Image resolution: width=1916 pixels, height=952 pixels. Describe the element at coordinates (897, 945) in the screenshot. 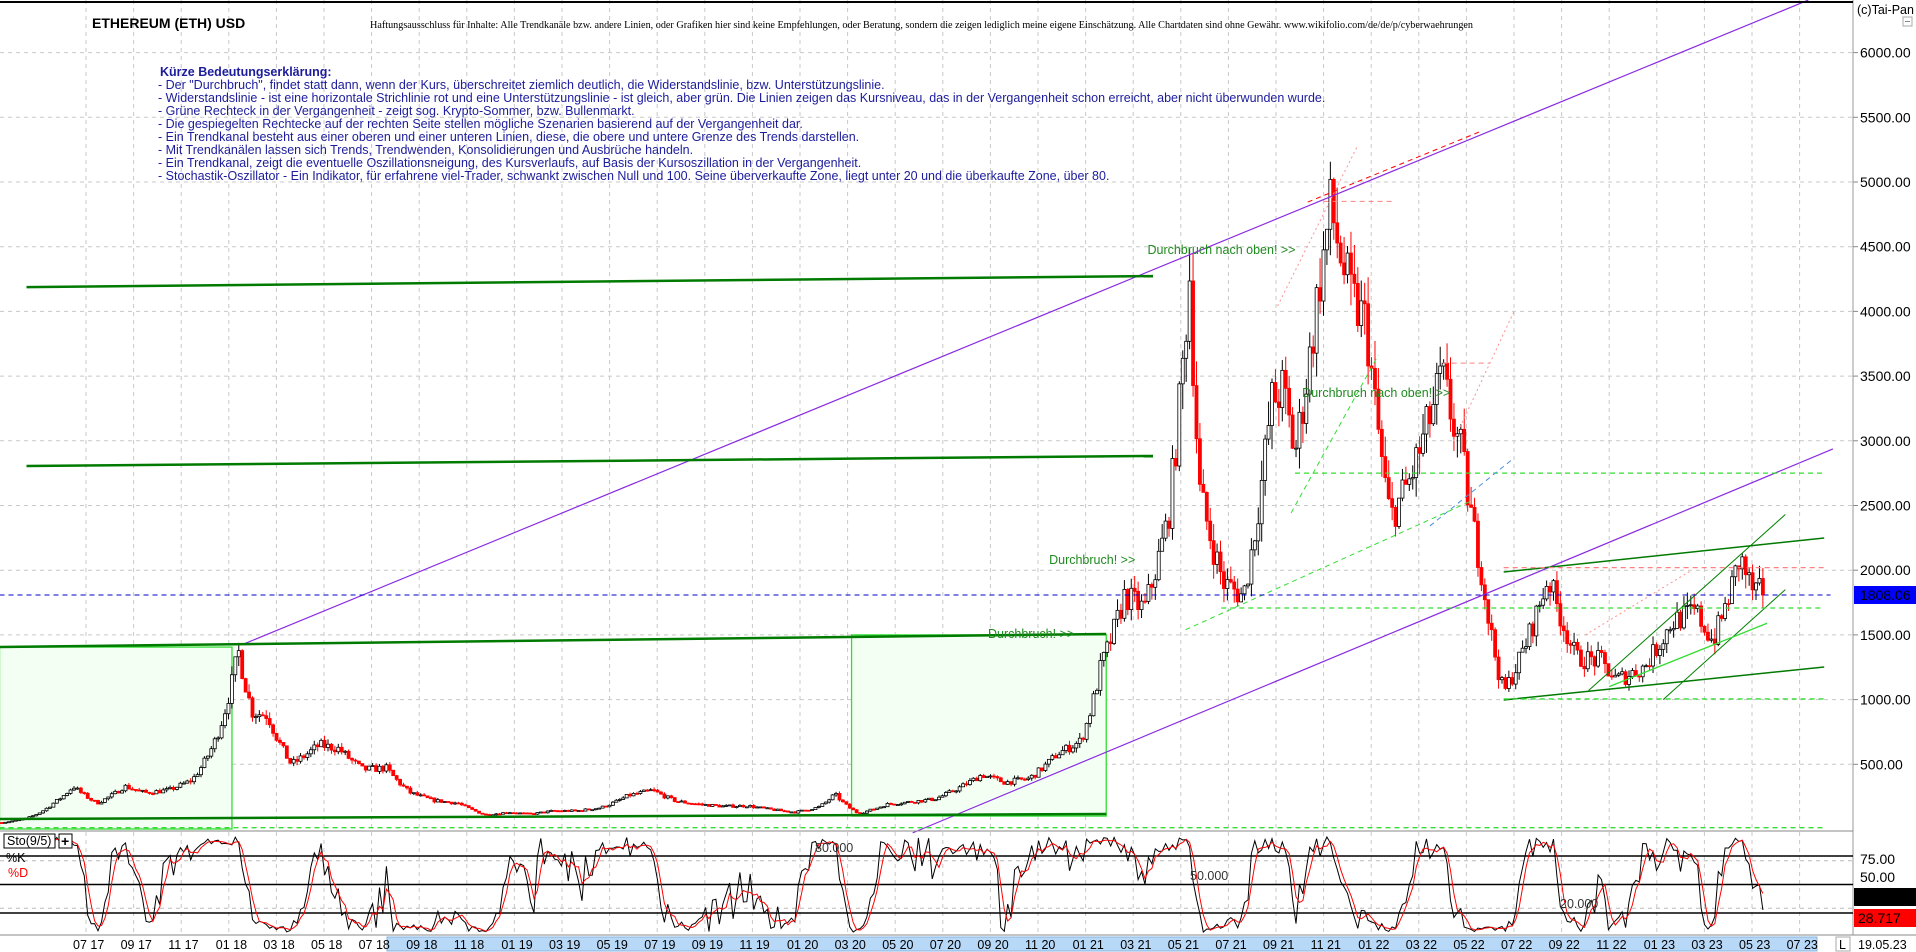

I see `x-tick-label: 05 20` at that location.